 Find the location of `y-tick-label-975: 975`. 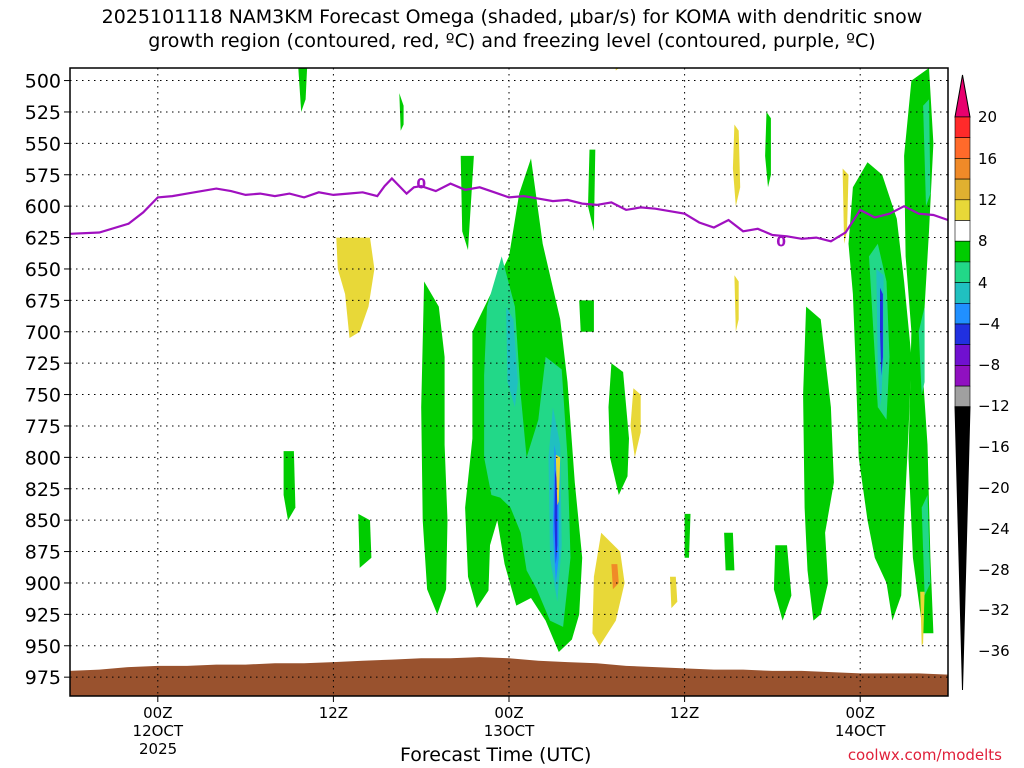

y-tick-label-975: 975 is located at coordinates (43, 678).